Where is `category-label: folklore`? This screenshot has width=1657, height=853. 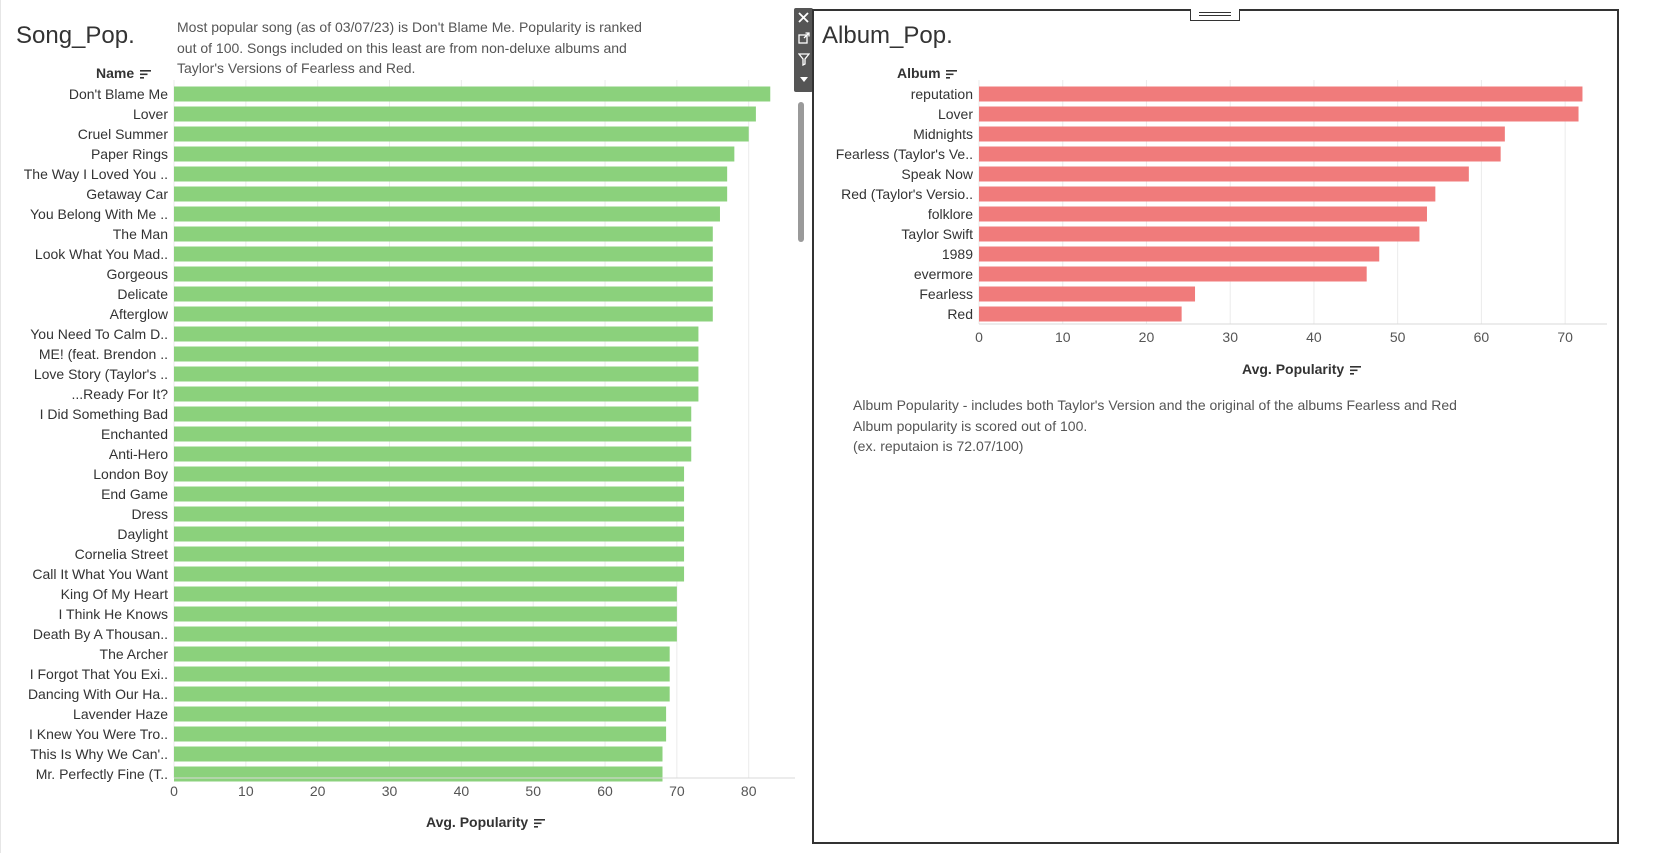
category-label: folklore is located at coordinates (950, 214).